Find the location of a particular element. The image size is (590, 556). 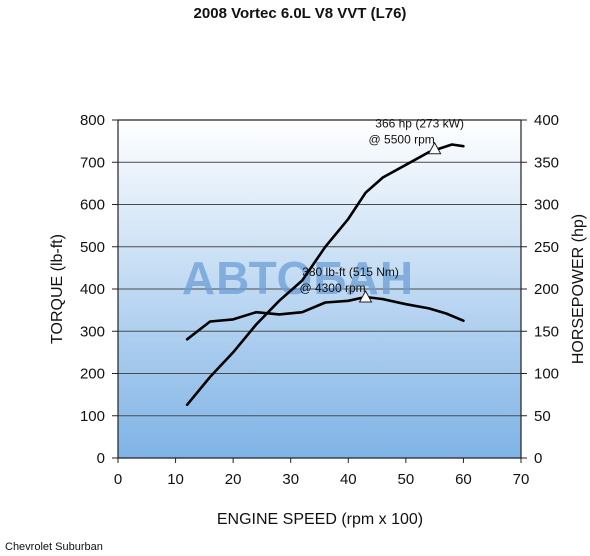

y-right-tick-label: 400 is located at coordinates (546, 120).